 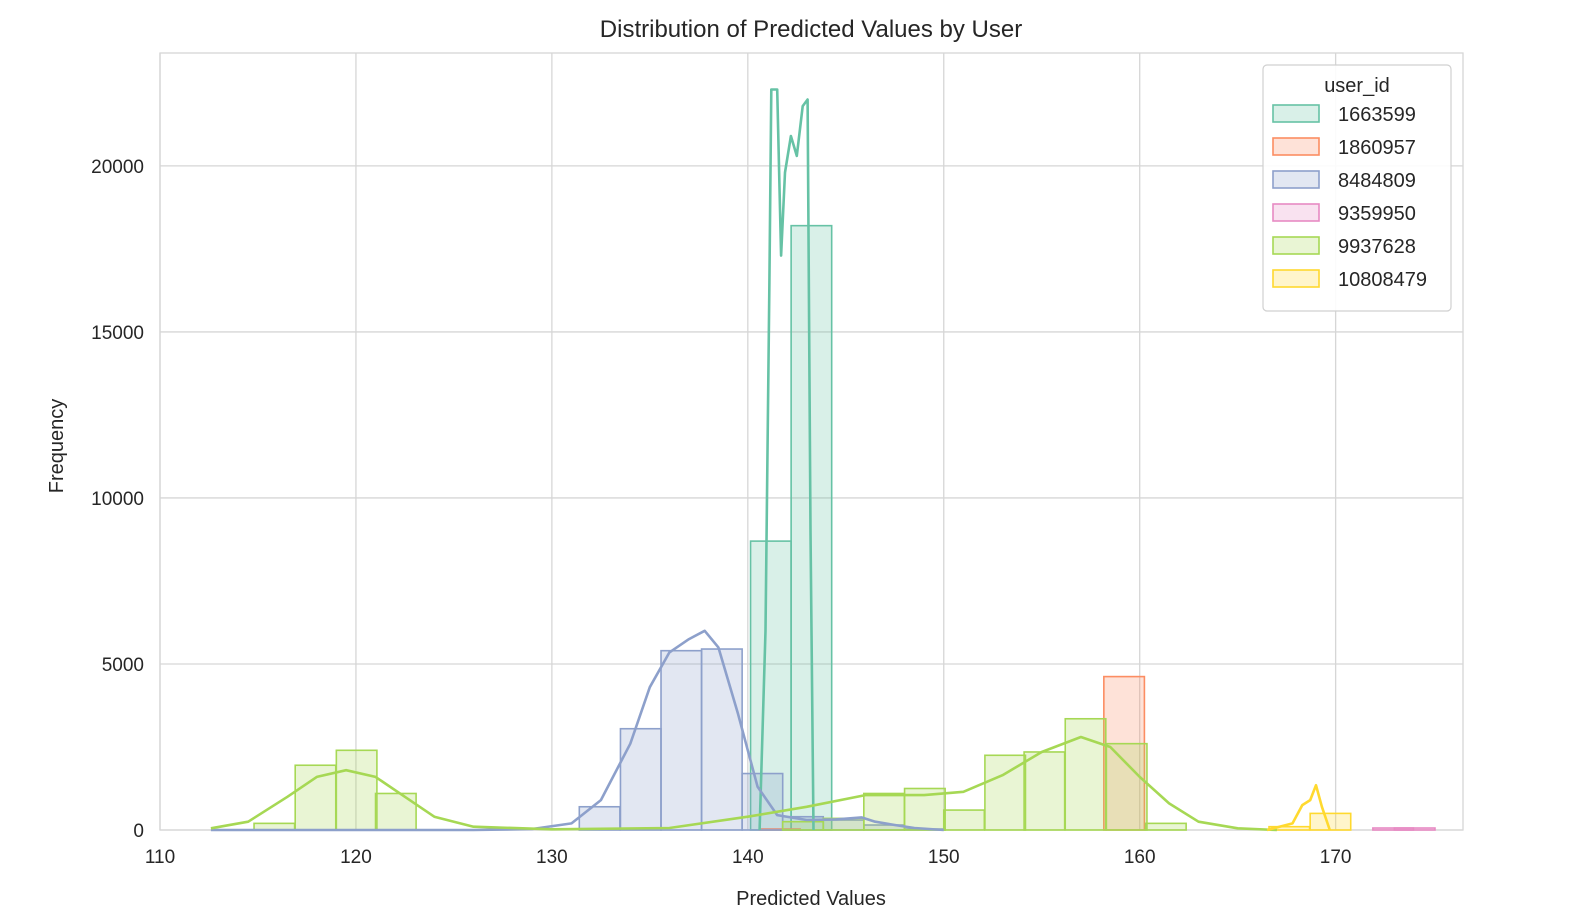 I want to click on y-tick-label: 20000, so click(x=117, y=167).